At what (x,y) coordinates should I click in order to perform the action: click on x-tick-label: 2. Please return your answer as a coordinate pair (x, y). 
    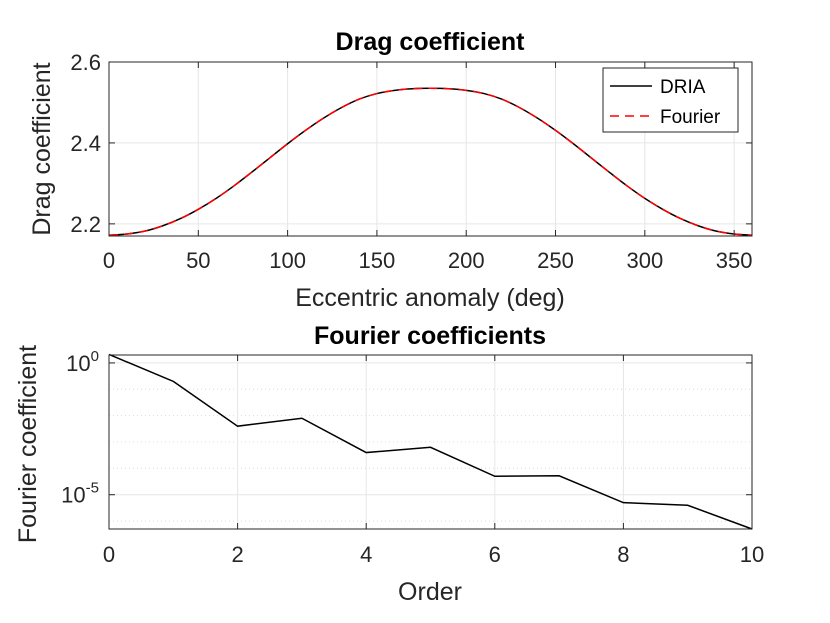
    Looking at the image, I should click on (237, 554).